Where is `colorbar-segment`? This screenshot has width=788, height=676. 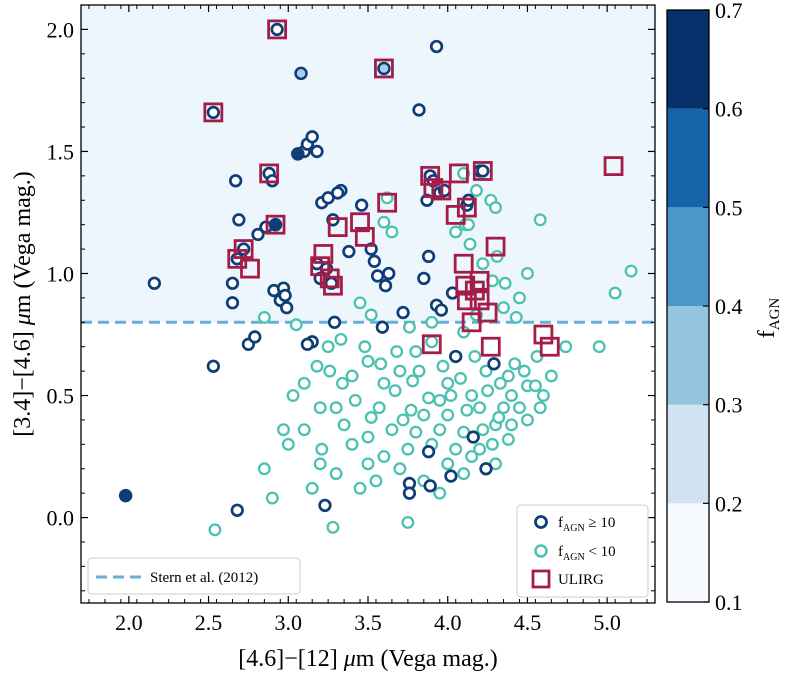
colorbar-segment is located at coordinates (688, 59).